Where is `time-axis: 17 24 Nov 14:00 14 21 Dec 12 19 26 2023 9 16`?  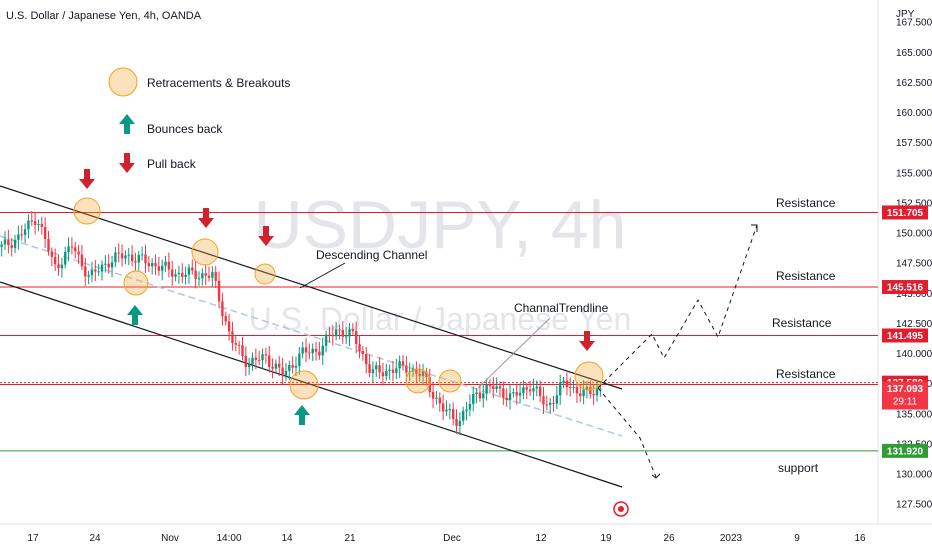 time-axis: 17 24 Nov 14:00 14 21 Dec 12 19 26 2023 9 16 is located at coordinates (446, 538).